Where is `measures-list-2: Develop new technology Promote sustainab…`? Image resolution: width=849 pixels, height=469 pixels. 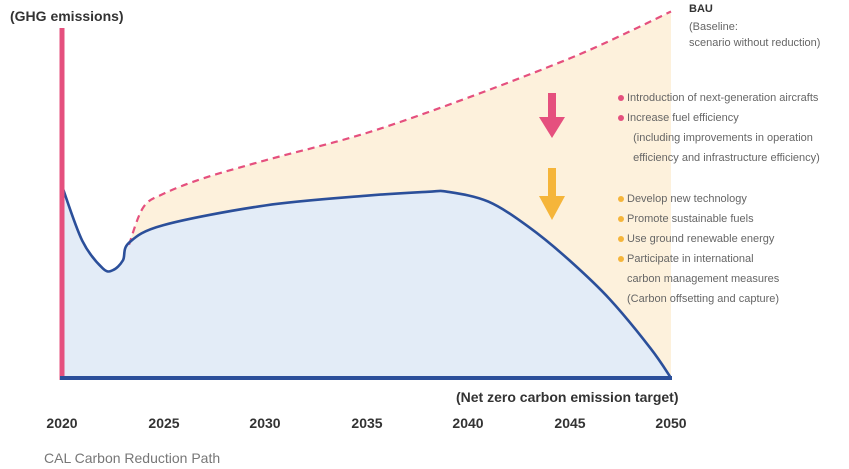 measures-list-2: Develop new technology Promote sustainab… is located at coordinates (698, 249).